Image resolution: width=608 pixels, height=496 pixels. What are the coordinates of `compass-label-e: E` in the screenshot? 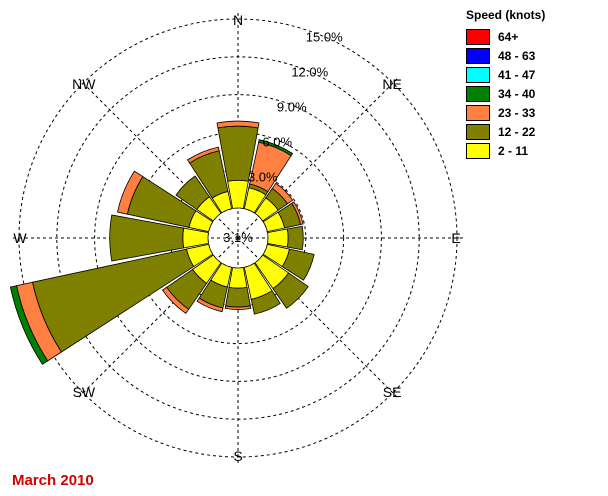 It's located at (455, 238).